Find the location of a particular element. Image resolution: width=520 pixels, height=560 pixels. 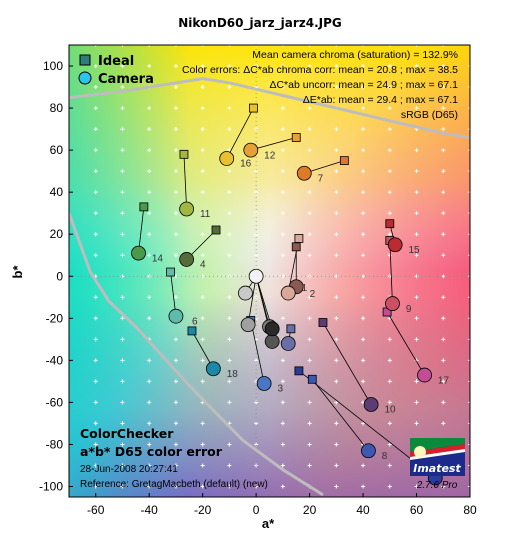

patch-label-11: 11 is located at coordinates (205, 214).